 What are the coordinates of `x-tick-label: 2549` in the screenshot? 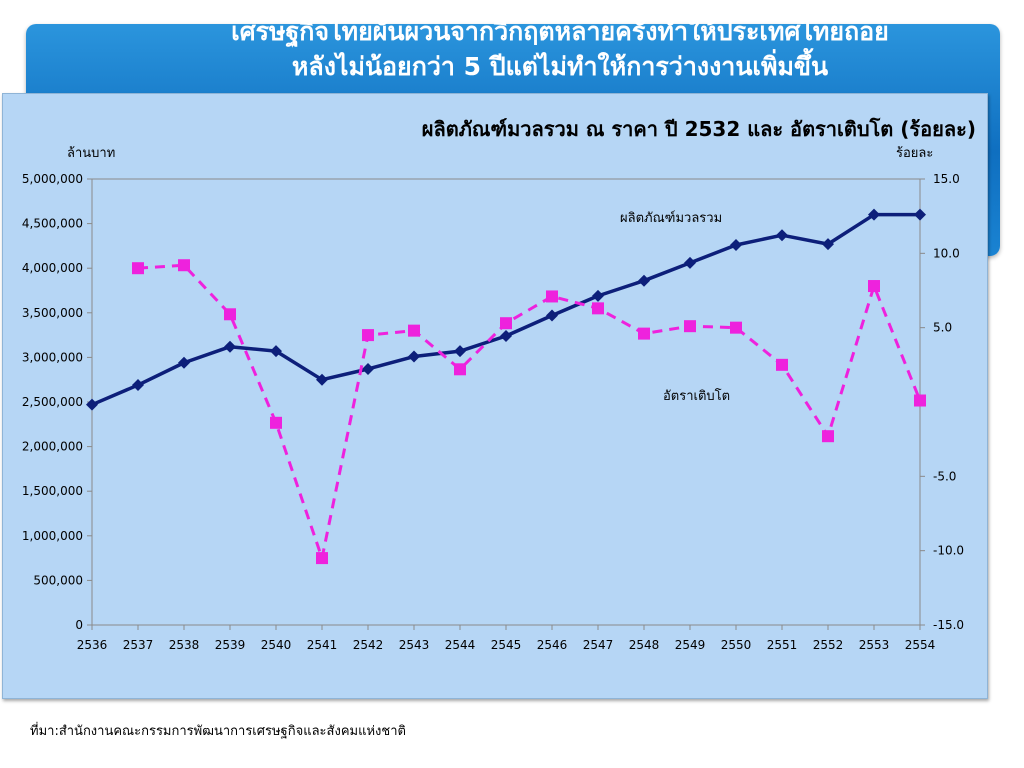 It's located at (690, 645).